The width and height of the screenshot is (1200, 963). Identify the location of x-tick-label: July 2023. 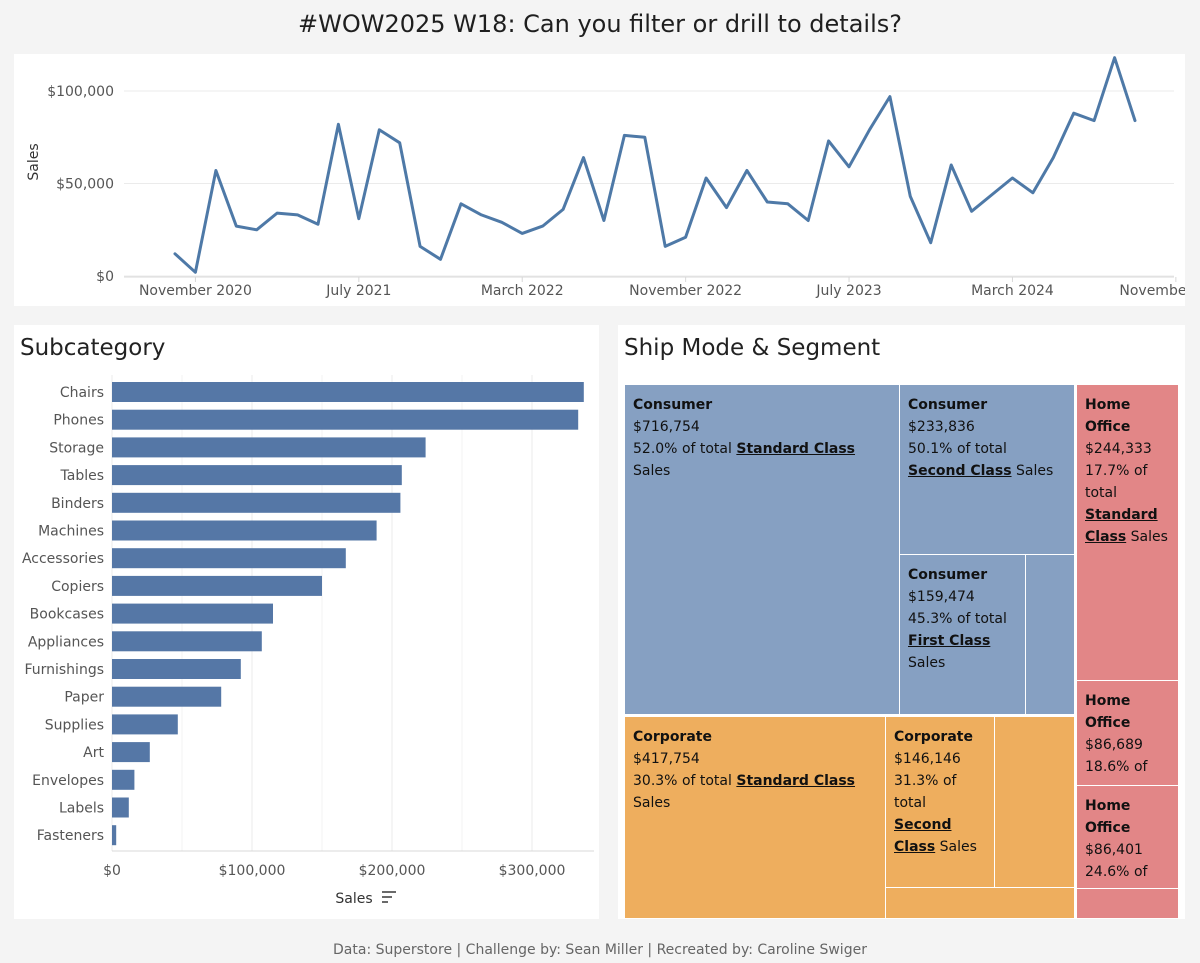
(848, 291).